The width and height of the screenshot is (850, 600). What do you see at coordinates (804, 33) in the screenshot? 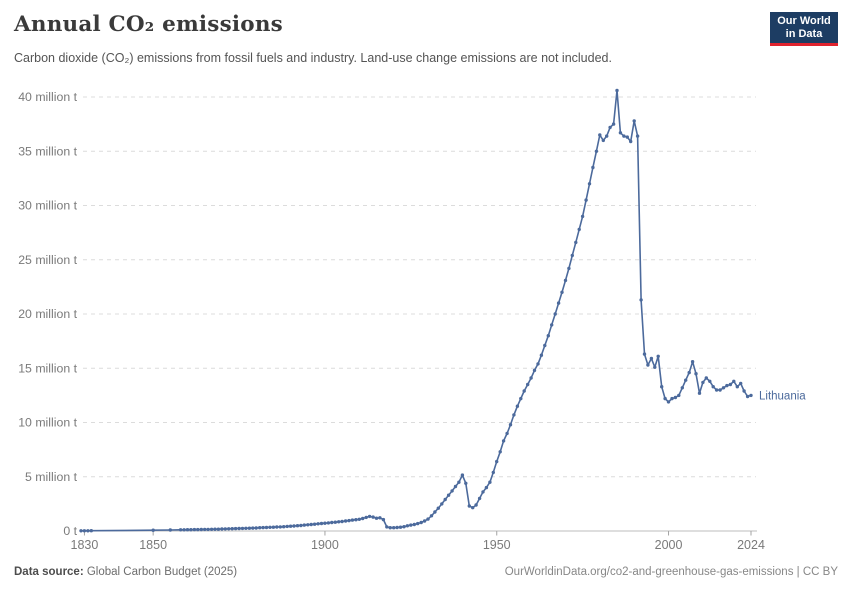
I see `owid-logo-line2: in Data` at bounding box center [804, 33].